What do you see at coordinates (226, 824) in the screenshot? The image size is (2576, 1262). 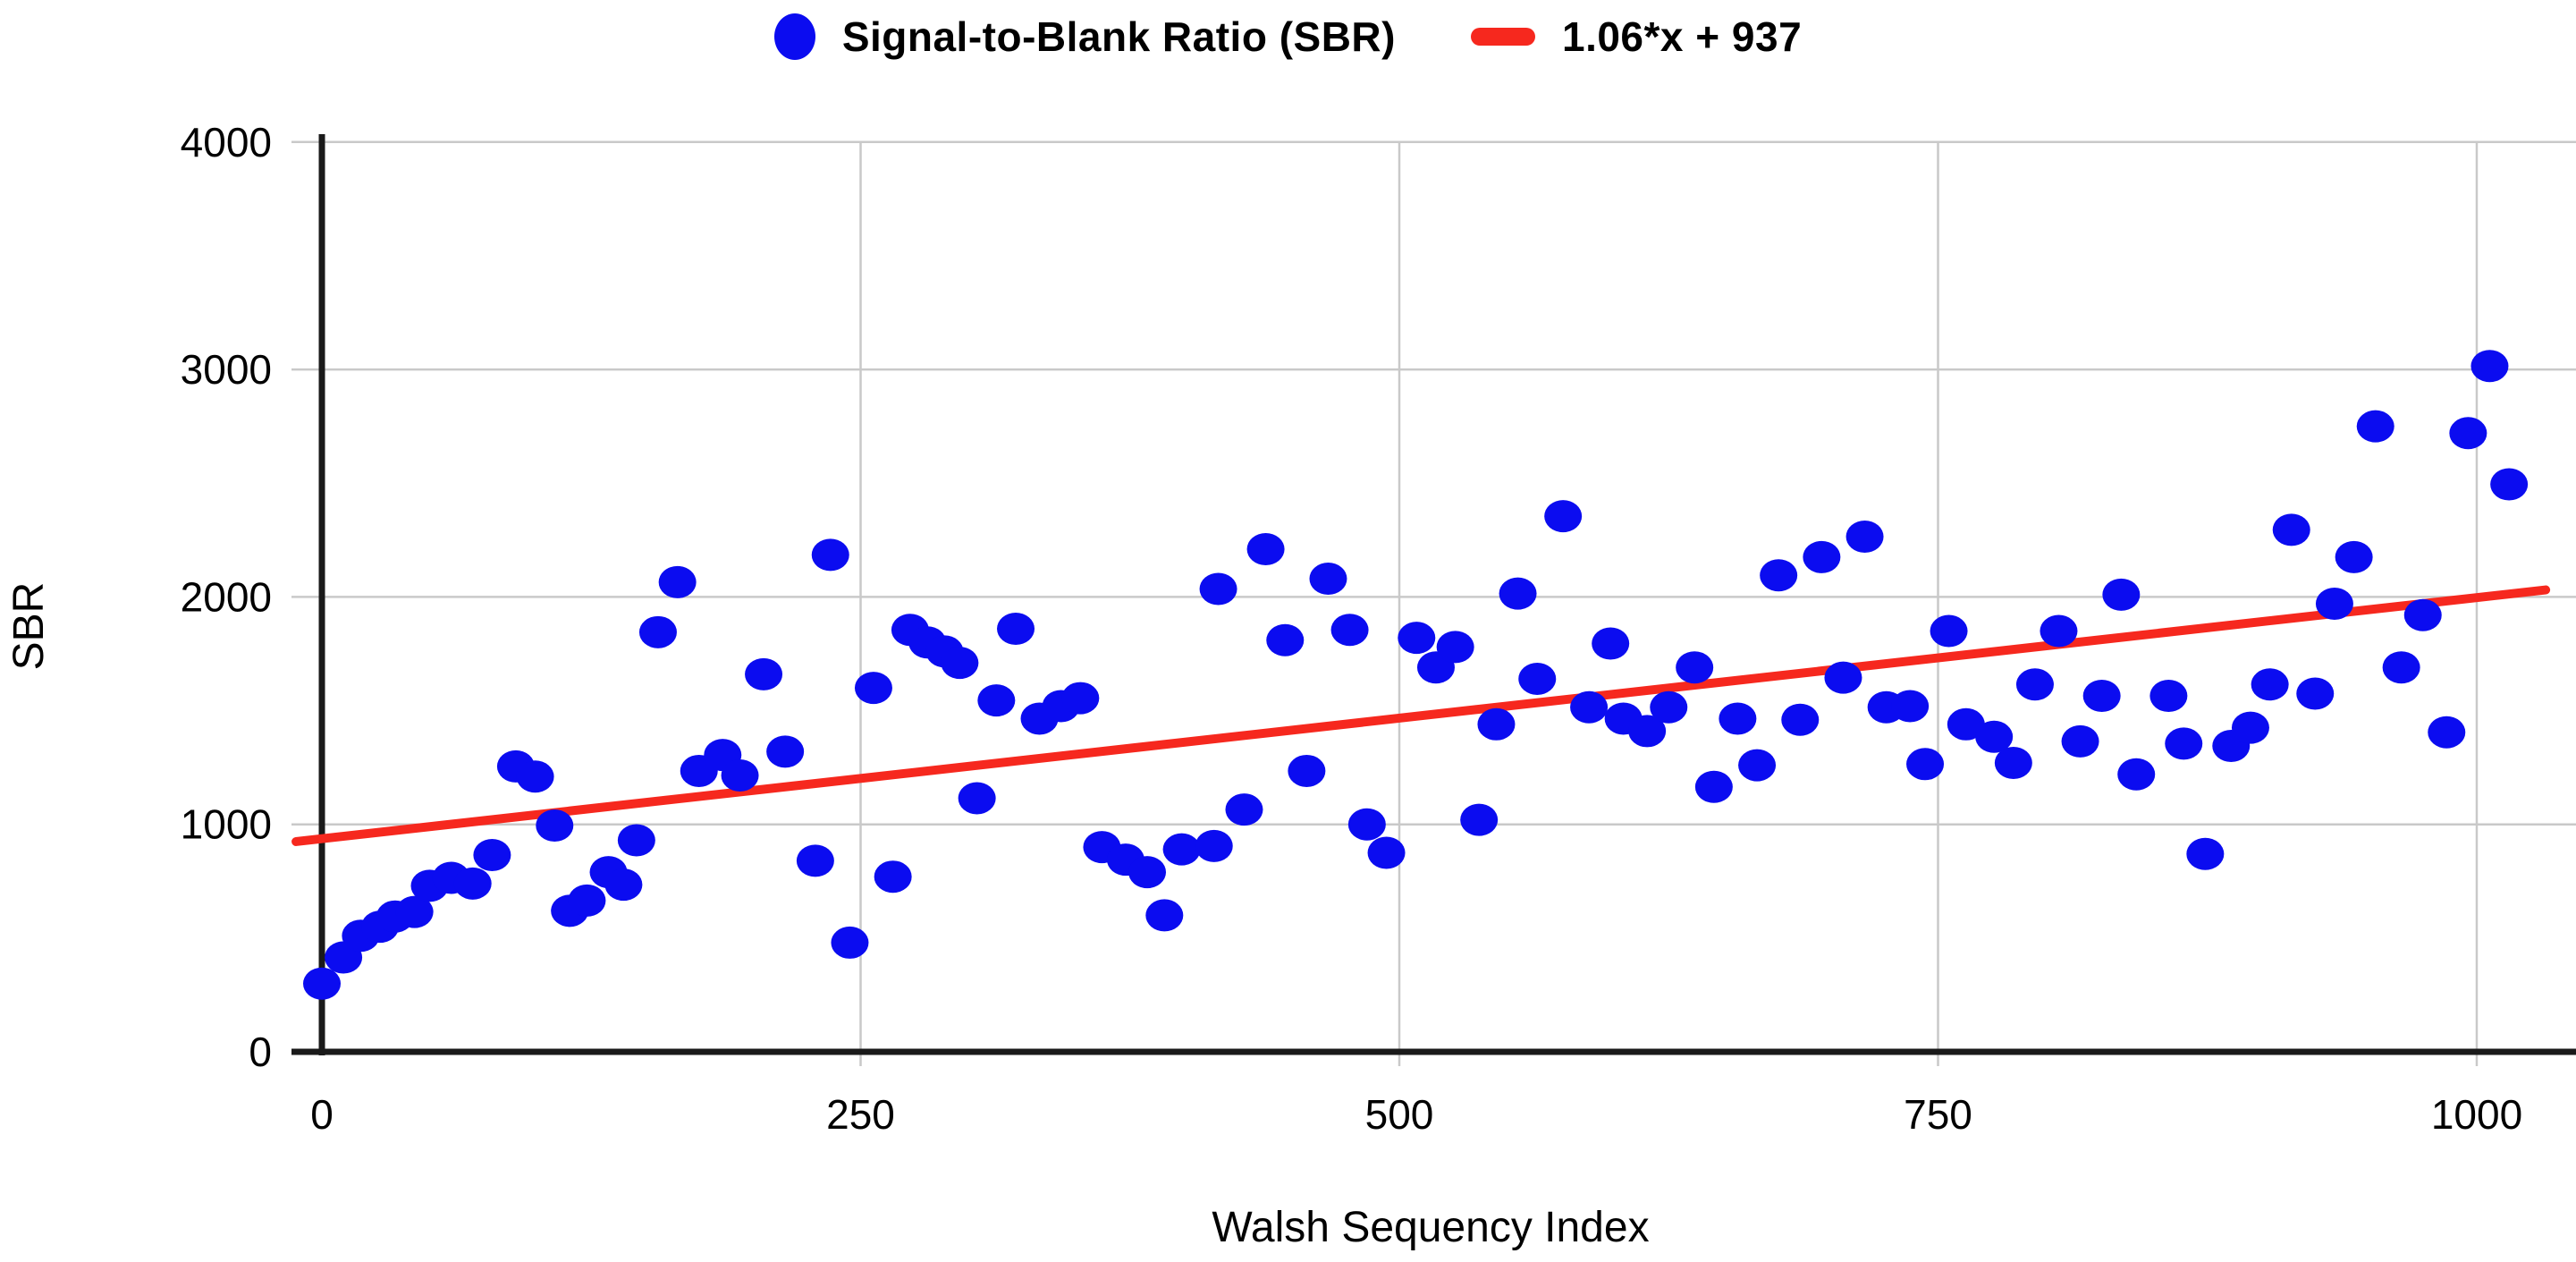 I see `y-tick-label-1000: 1000` at bounding box center [226, 824].